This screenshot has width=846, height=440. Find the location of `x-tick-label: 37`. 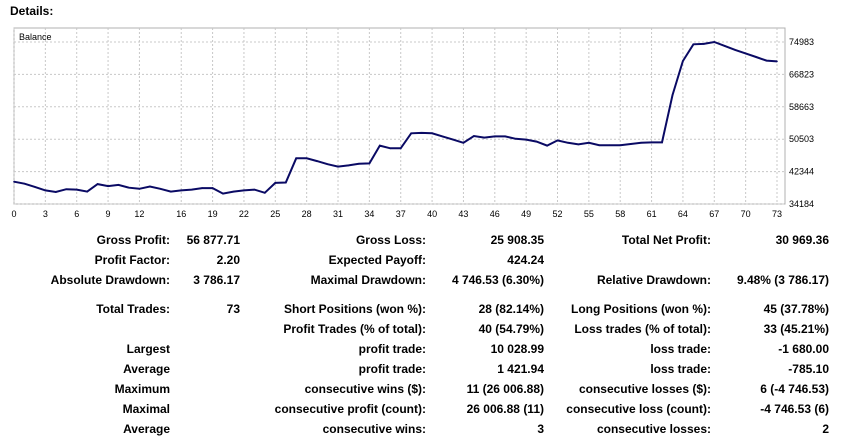

x-tick-label: 37 is located at coordinates (401, 214).